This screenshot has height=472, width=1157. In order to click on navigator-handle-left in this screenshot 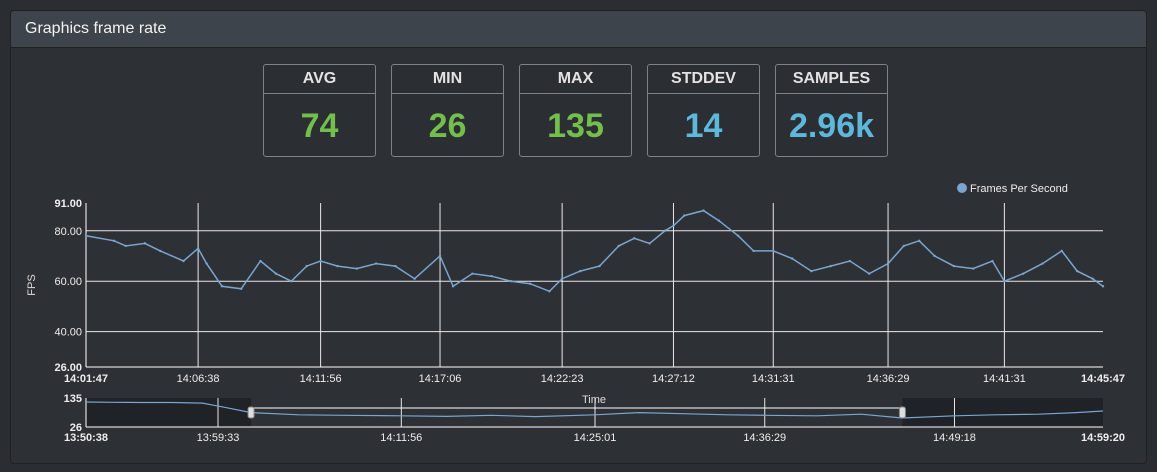, I will do `click(251, 412)`.